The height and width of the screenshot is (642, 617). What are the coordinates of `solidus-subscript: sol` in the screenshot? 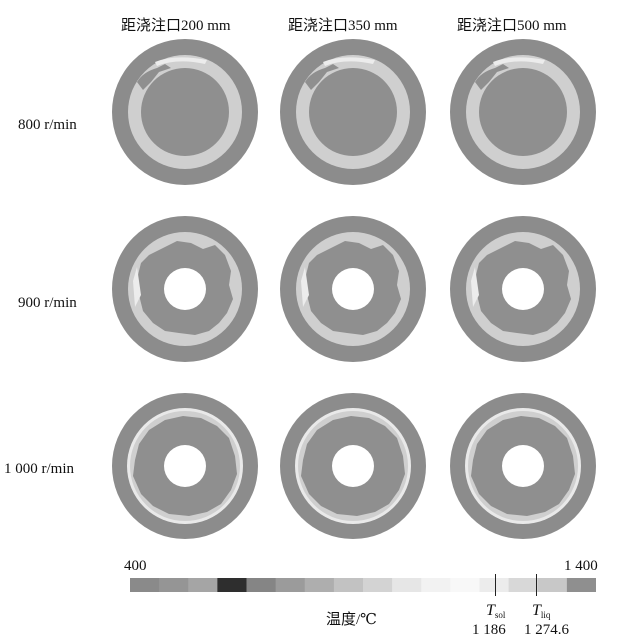 It's located at (500, 615).